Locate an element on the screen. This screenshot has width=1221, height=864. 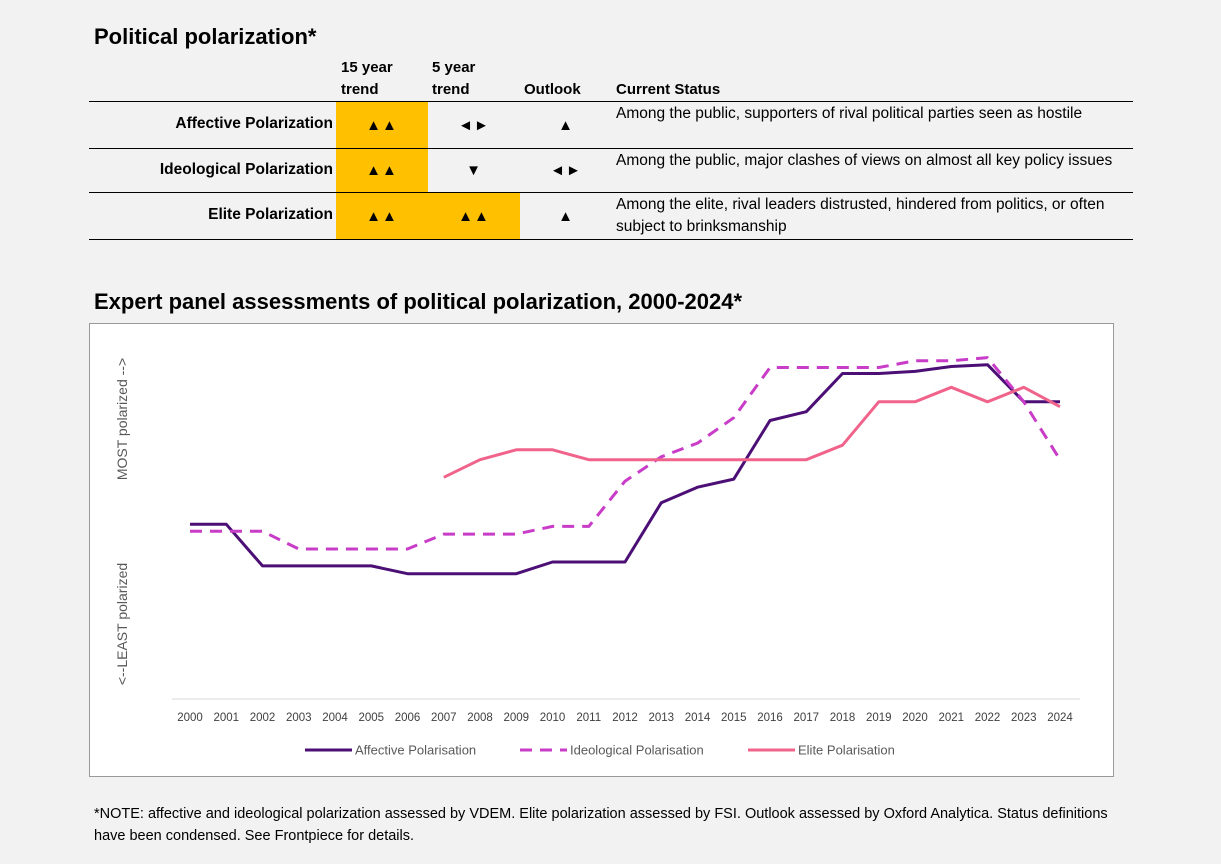
x-tick-label: 2002 is located at coordinates (263, 718).